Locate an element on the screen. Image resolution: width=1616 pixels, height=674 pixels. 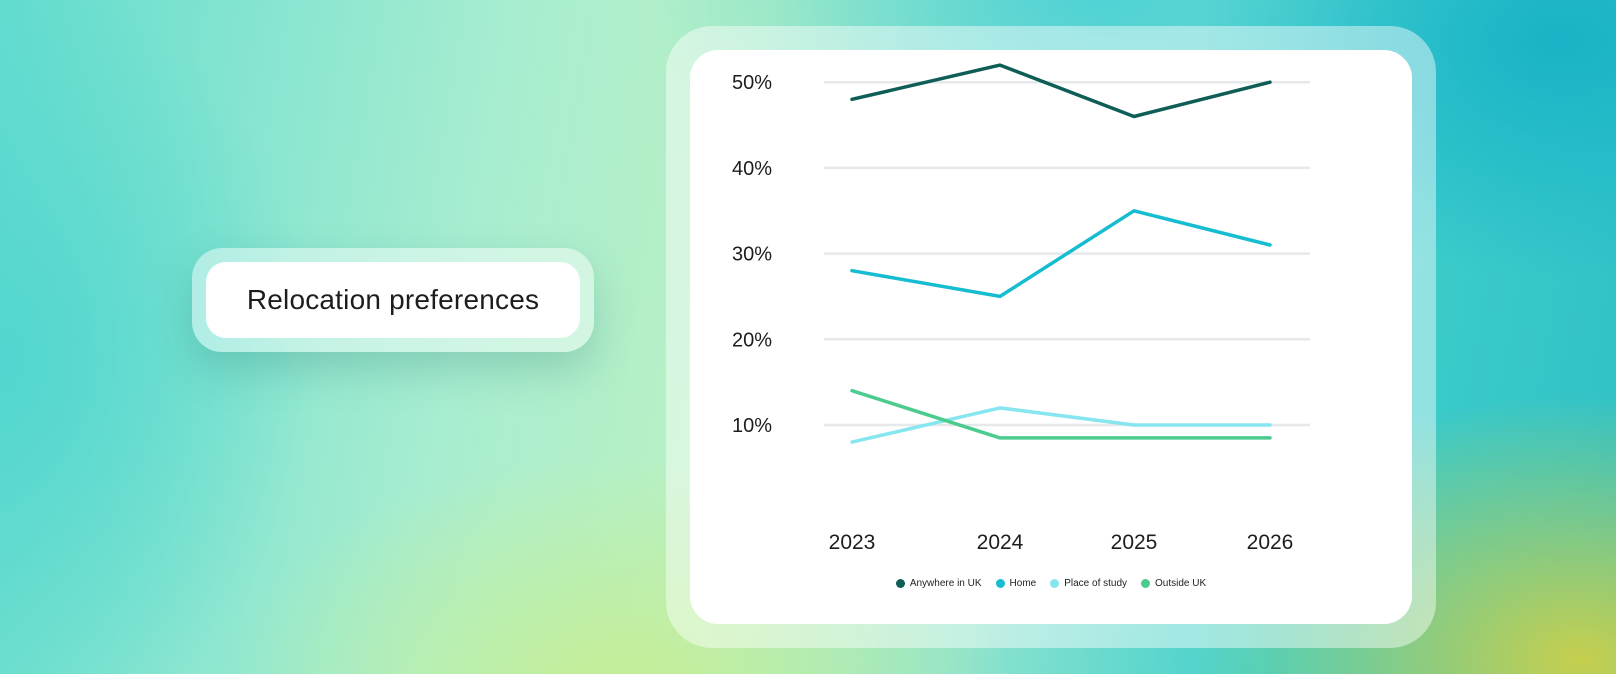
series-line-home is located at coordinates (1061, 254).